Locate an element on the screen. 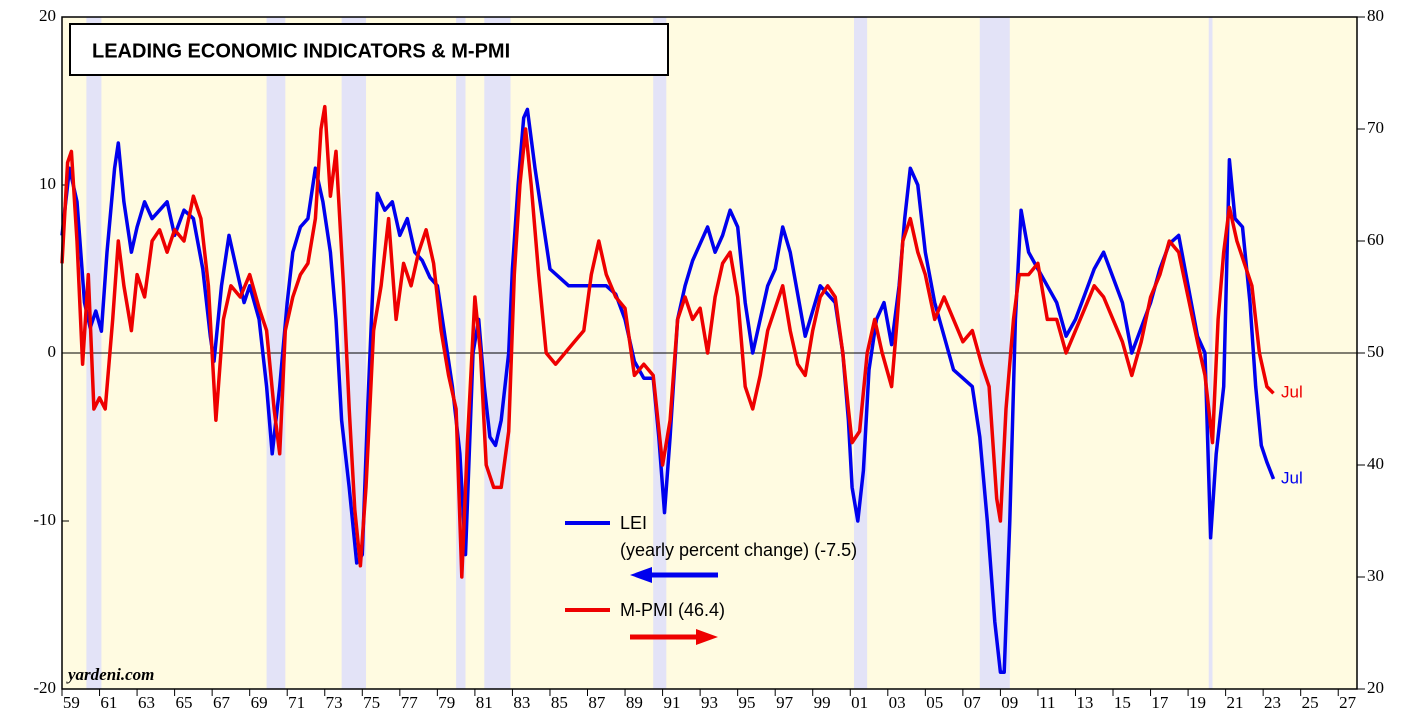 Image resolution: width=1417 pixels, height=719 pixels. x-tick-label: 25 is located at coordinates (1310, 702).